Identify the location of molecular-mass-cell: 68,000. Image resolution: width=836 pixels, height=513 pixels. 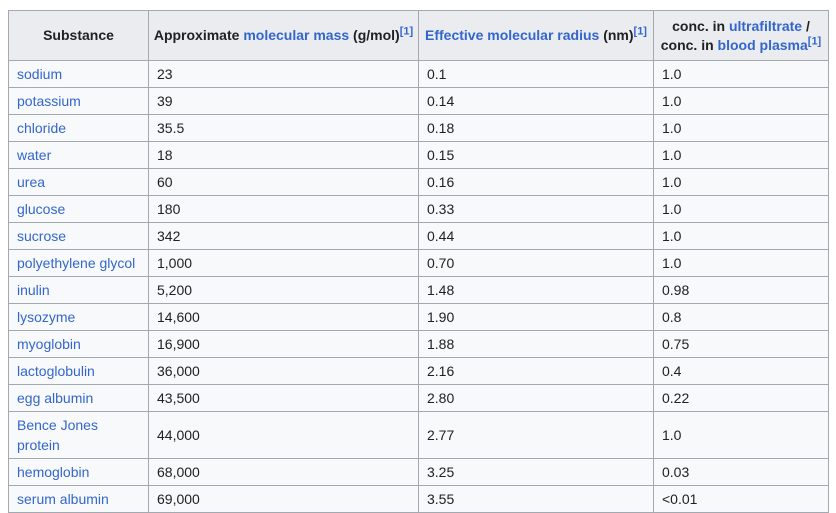
(283, 472).